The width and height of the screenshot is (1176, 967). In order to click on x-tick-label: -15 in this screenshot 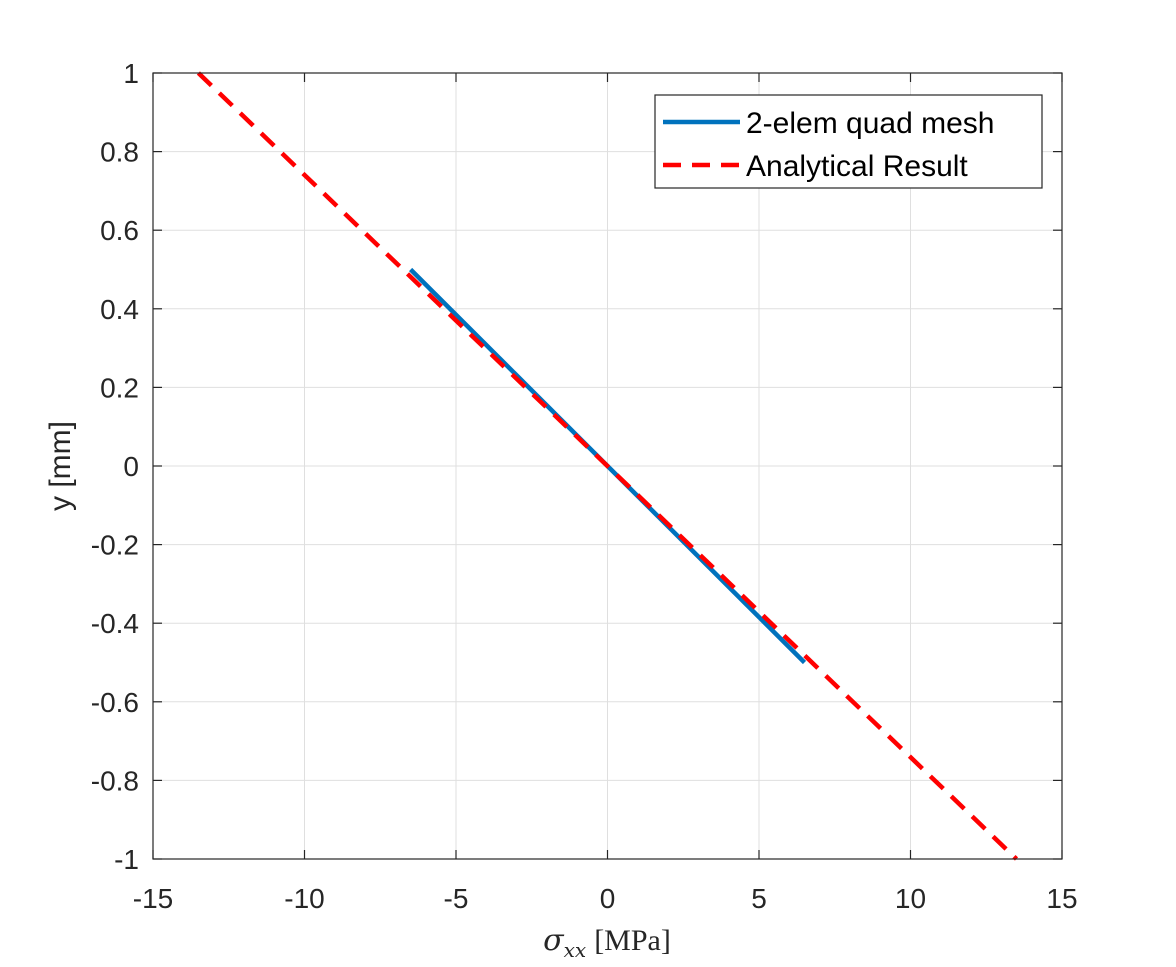, I will do `click(153, 898)`.